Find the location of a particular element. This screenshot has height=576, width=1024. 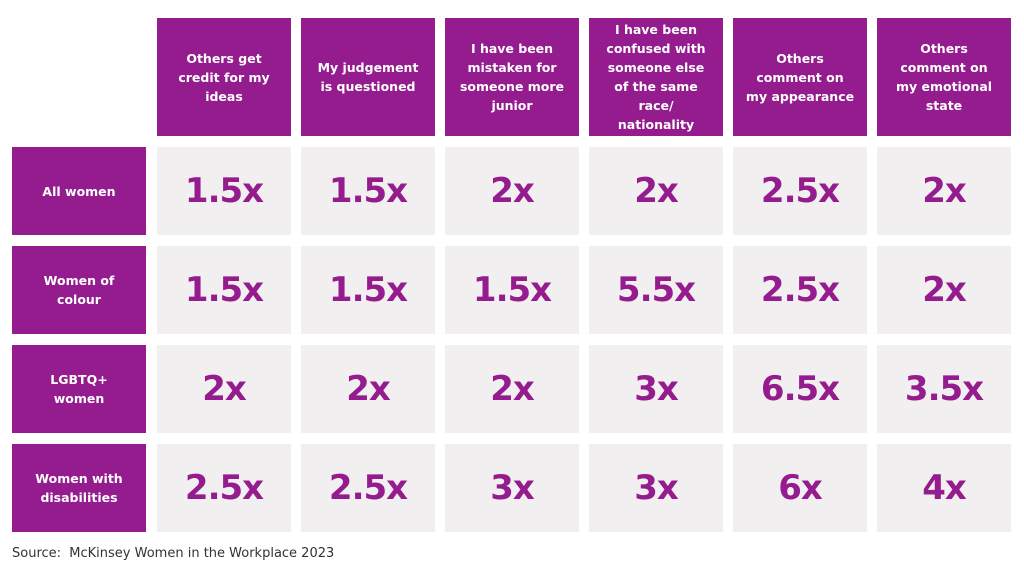

column-header: Others comment on my emotional state is located at coordinates (944, 77).